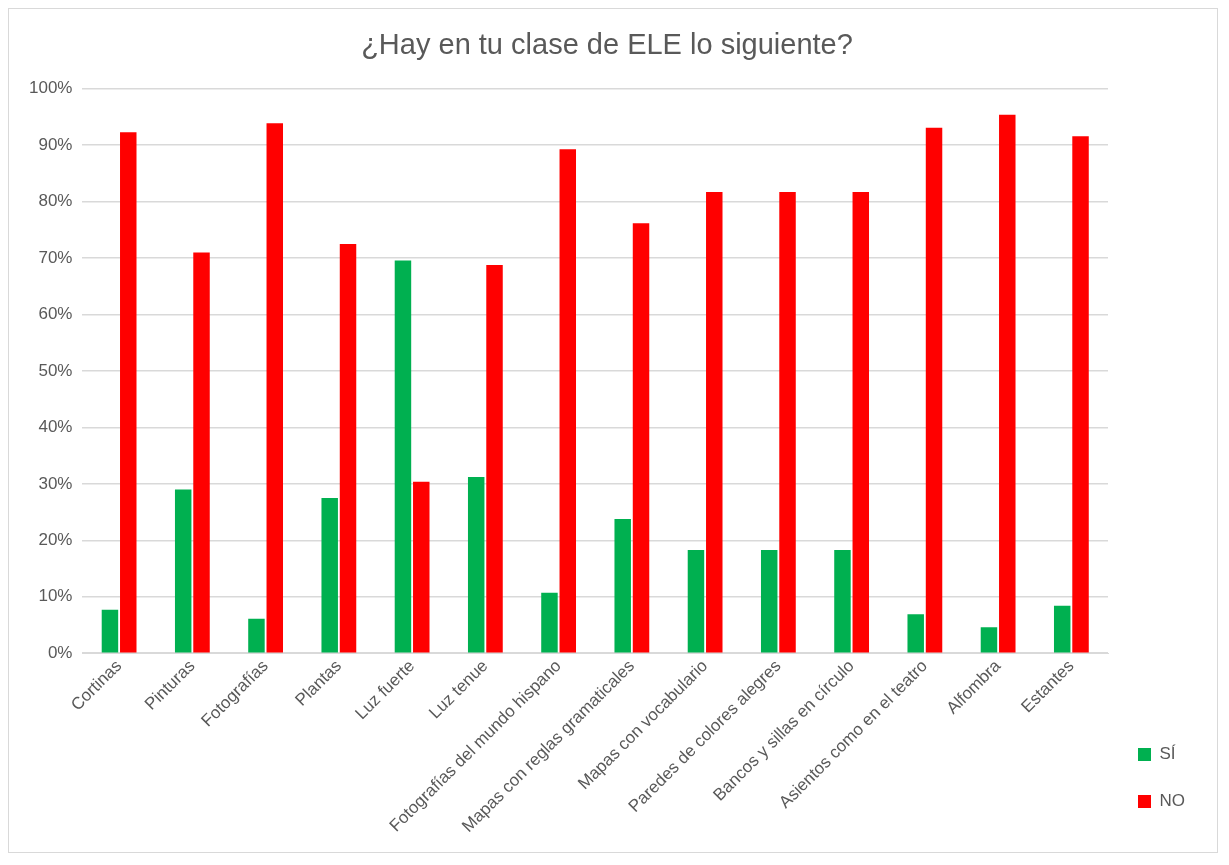  I want to click on y-tick-label: 20%, so click(55, 540).